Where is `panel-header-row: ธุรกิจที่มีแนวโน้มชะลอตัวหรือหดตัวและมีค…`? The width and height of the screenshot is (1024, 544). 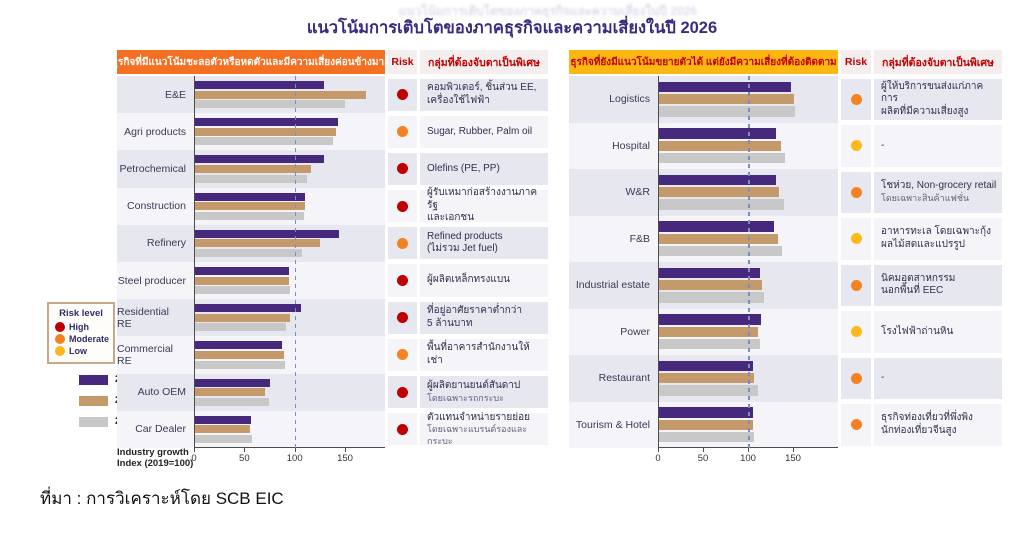
panel-header-row: ธุรกิจที่มีแนวโน้มชะลอตัวหรือหดตัวและมีค… is located at coordinates (332, 62).